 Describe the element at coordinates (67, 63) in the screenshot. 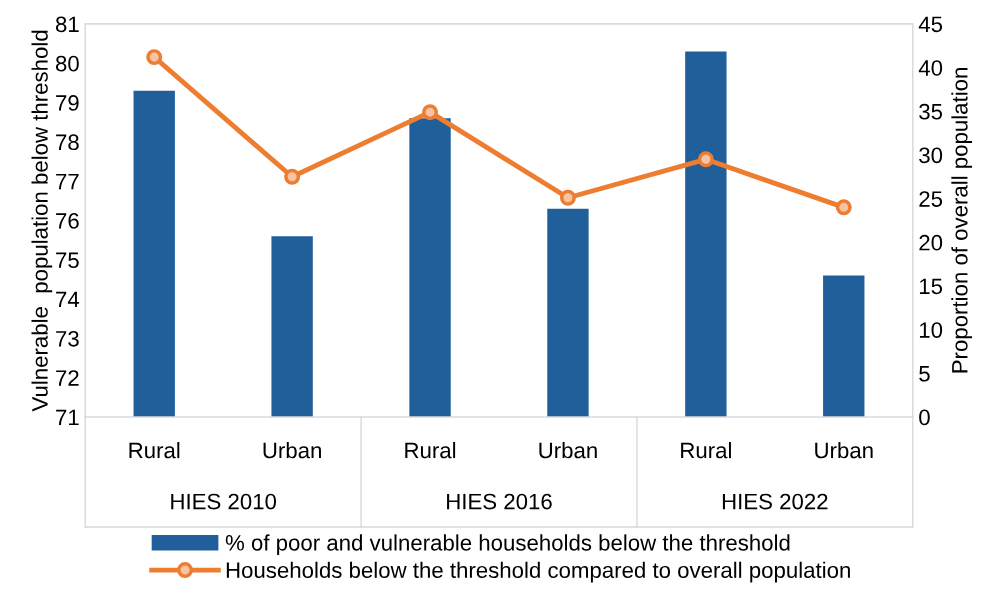

I see `y-tick-label: 80` at that location.